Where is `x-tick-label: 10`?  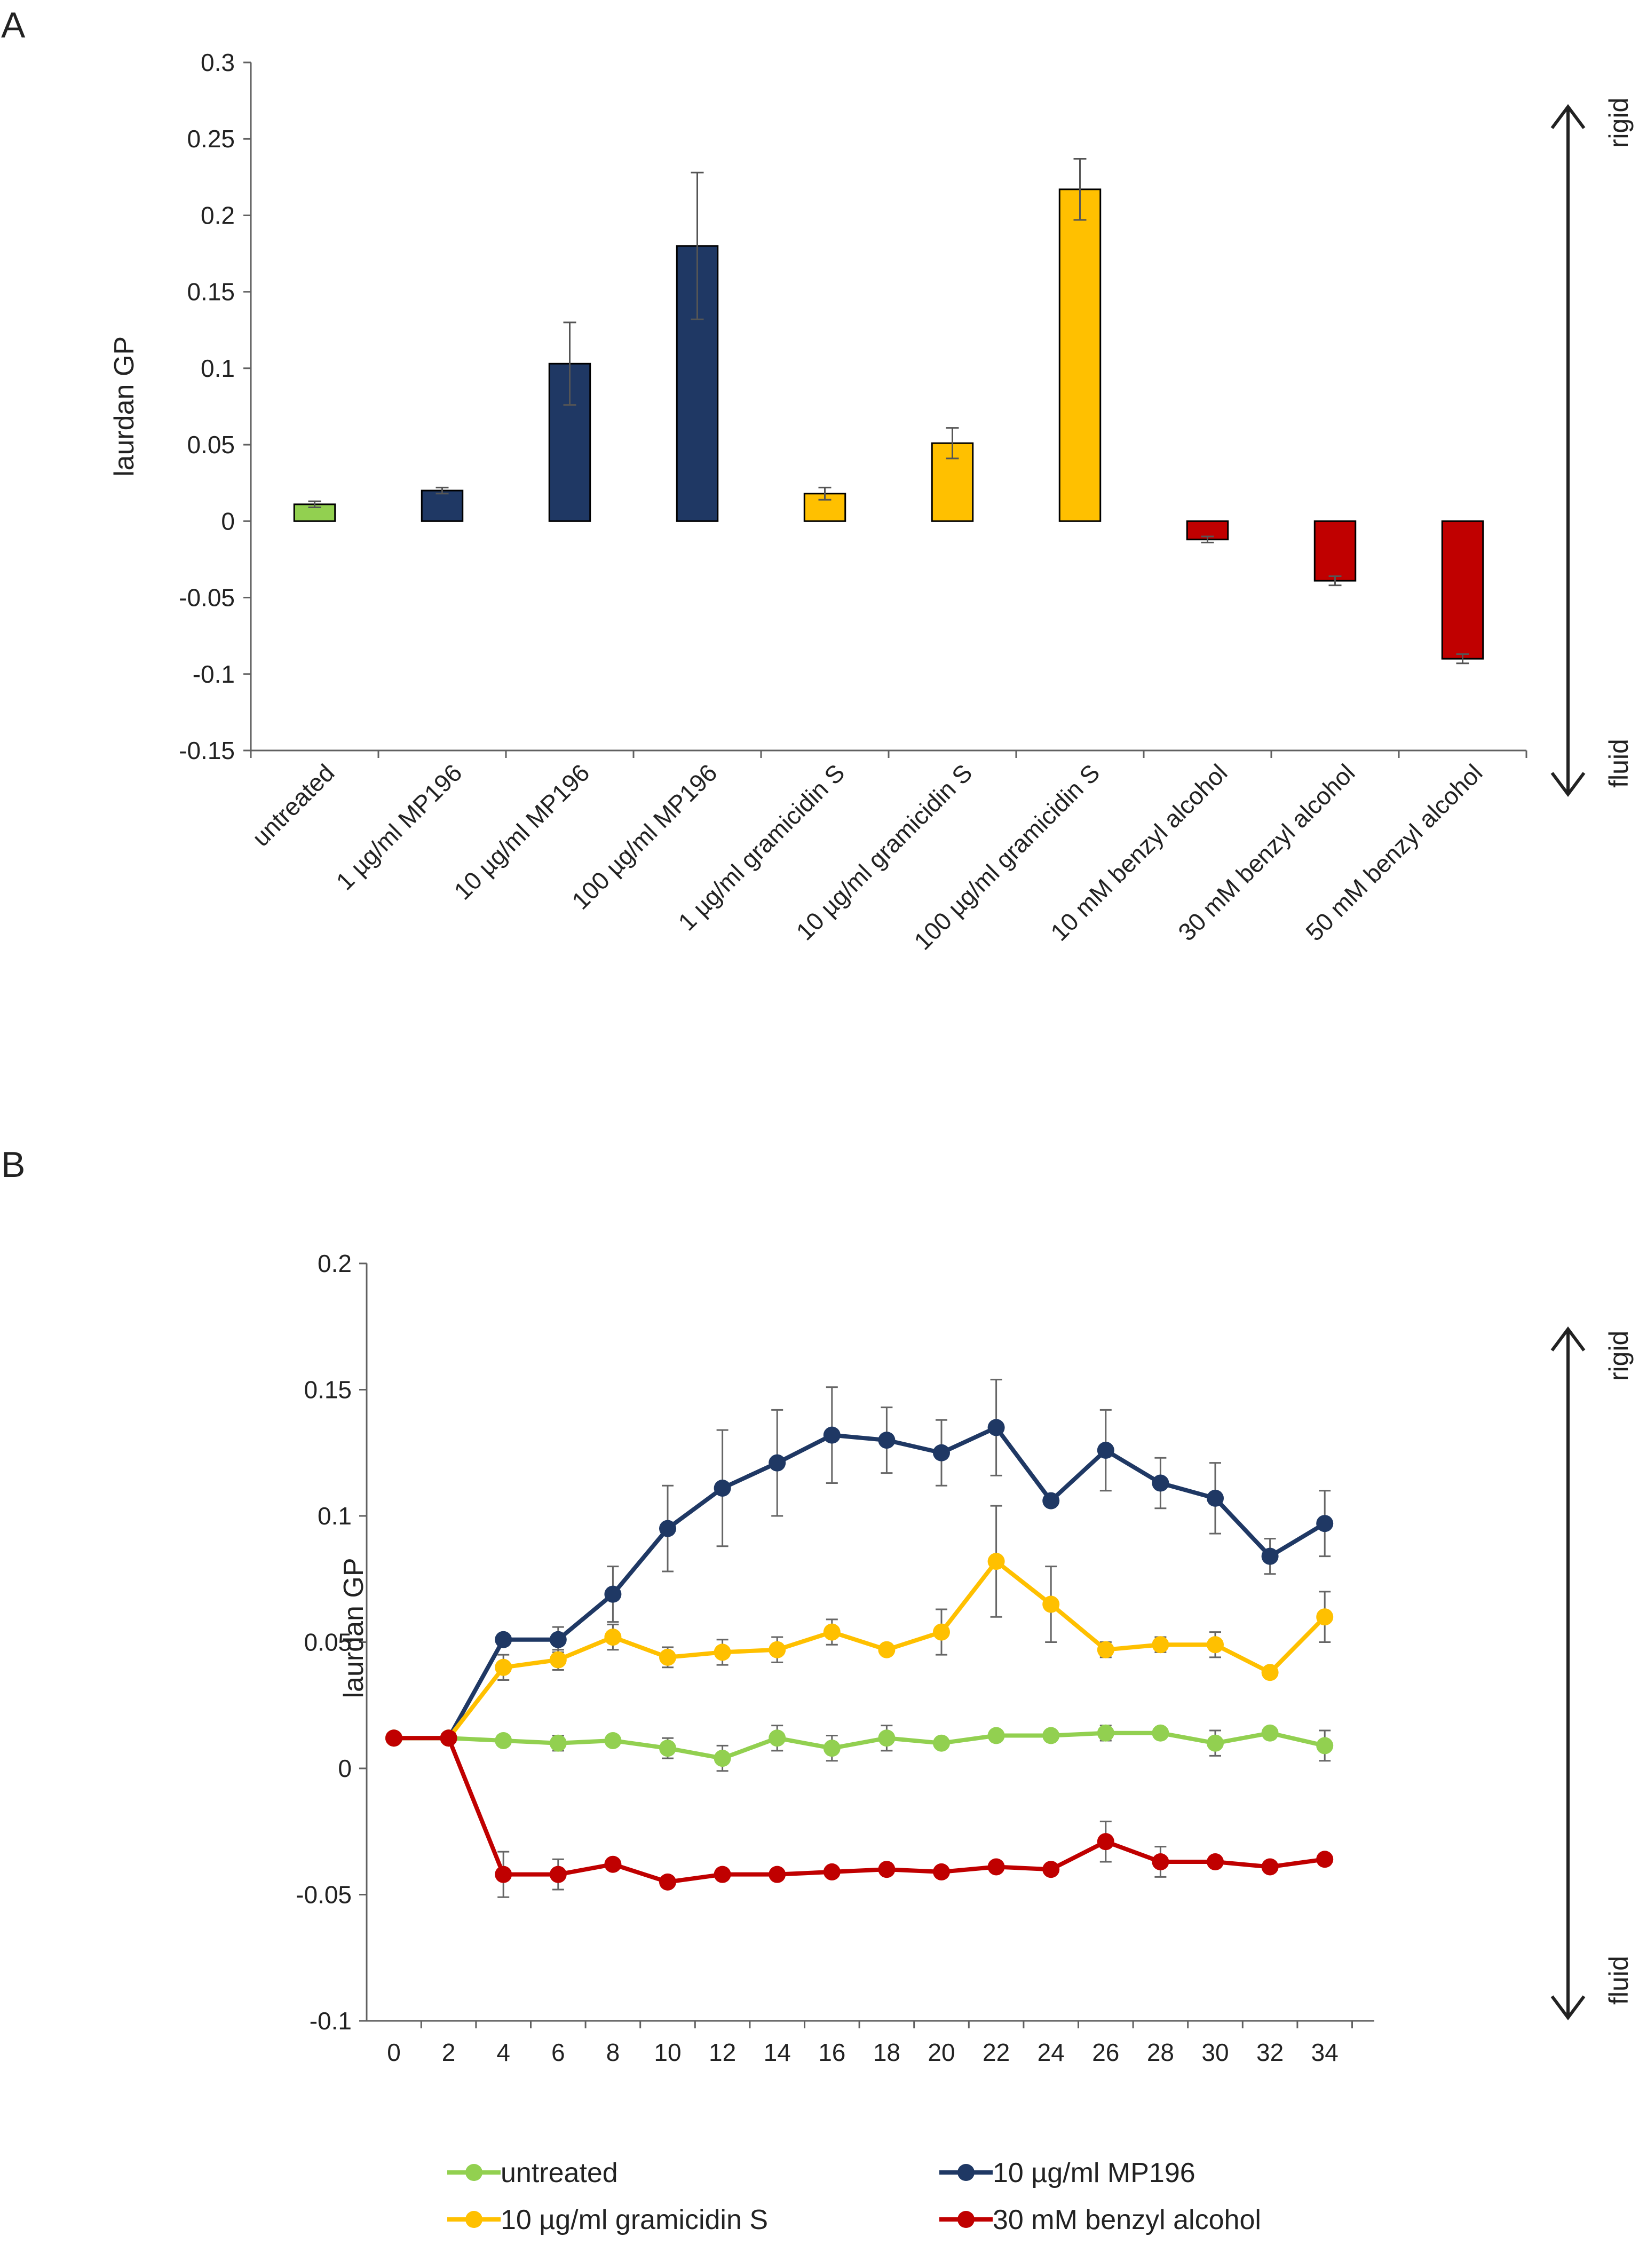
x-tick-label: 10 is located at coordinates (668, 2052).